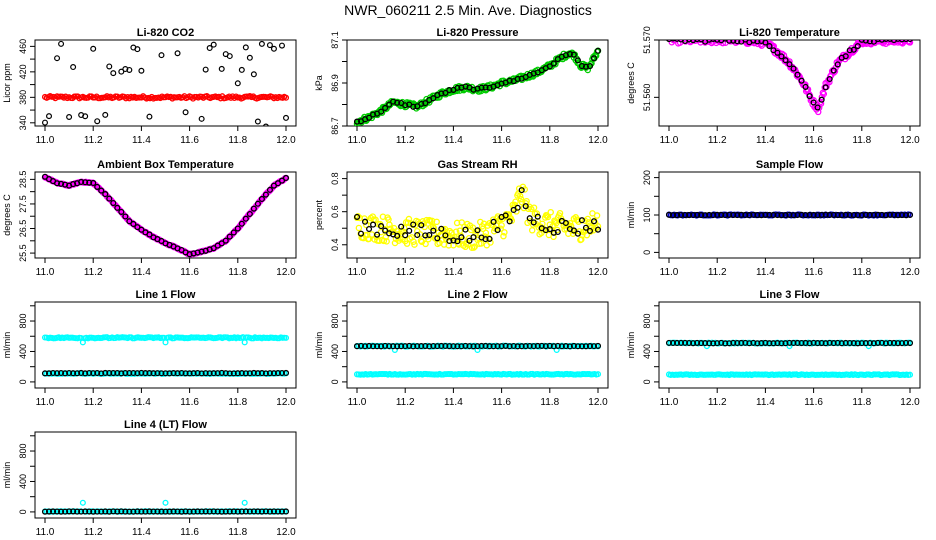  Describe the element at coordinates (335, 40) in the screenshot. I see `y-tick-label: 87.1` at that location.